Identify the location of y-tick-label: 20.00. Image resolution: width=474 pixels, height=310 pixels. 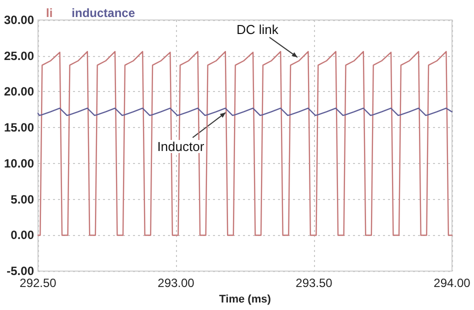
(19, 91).